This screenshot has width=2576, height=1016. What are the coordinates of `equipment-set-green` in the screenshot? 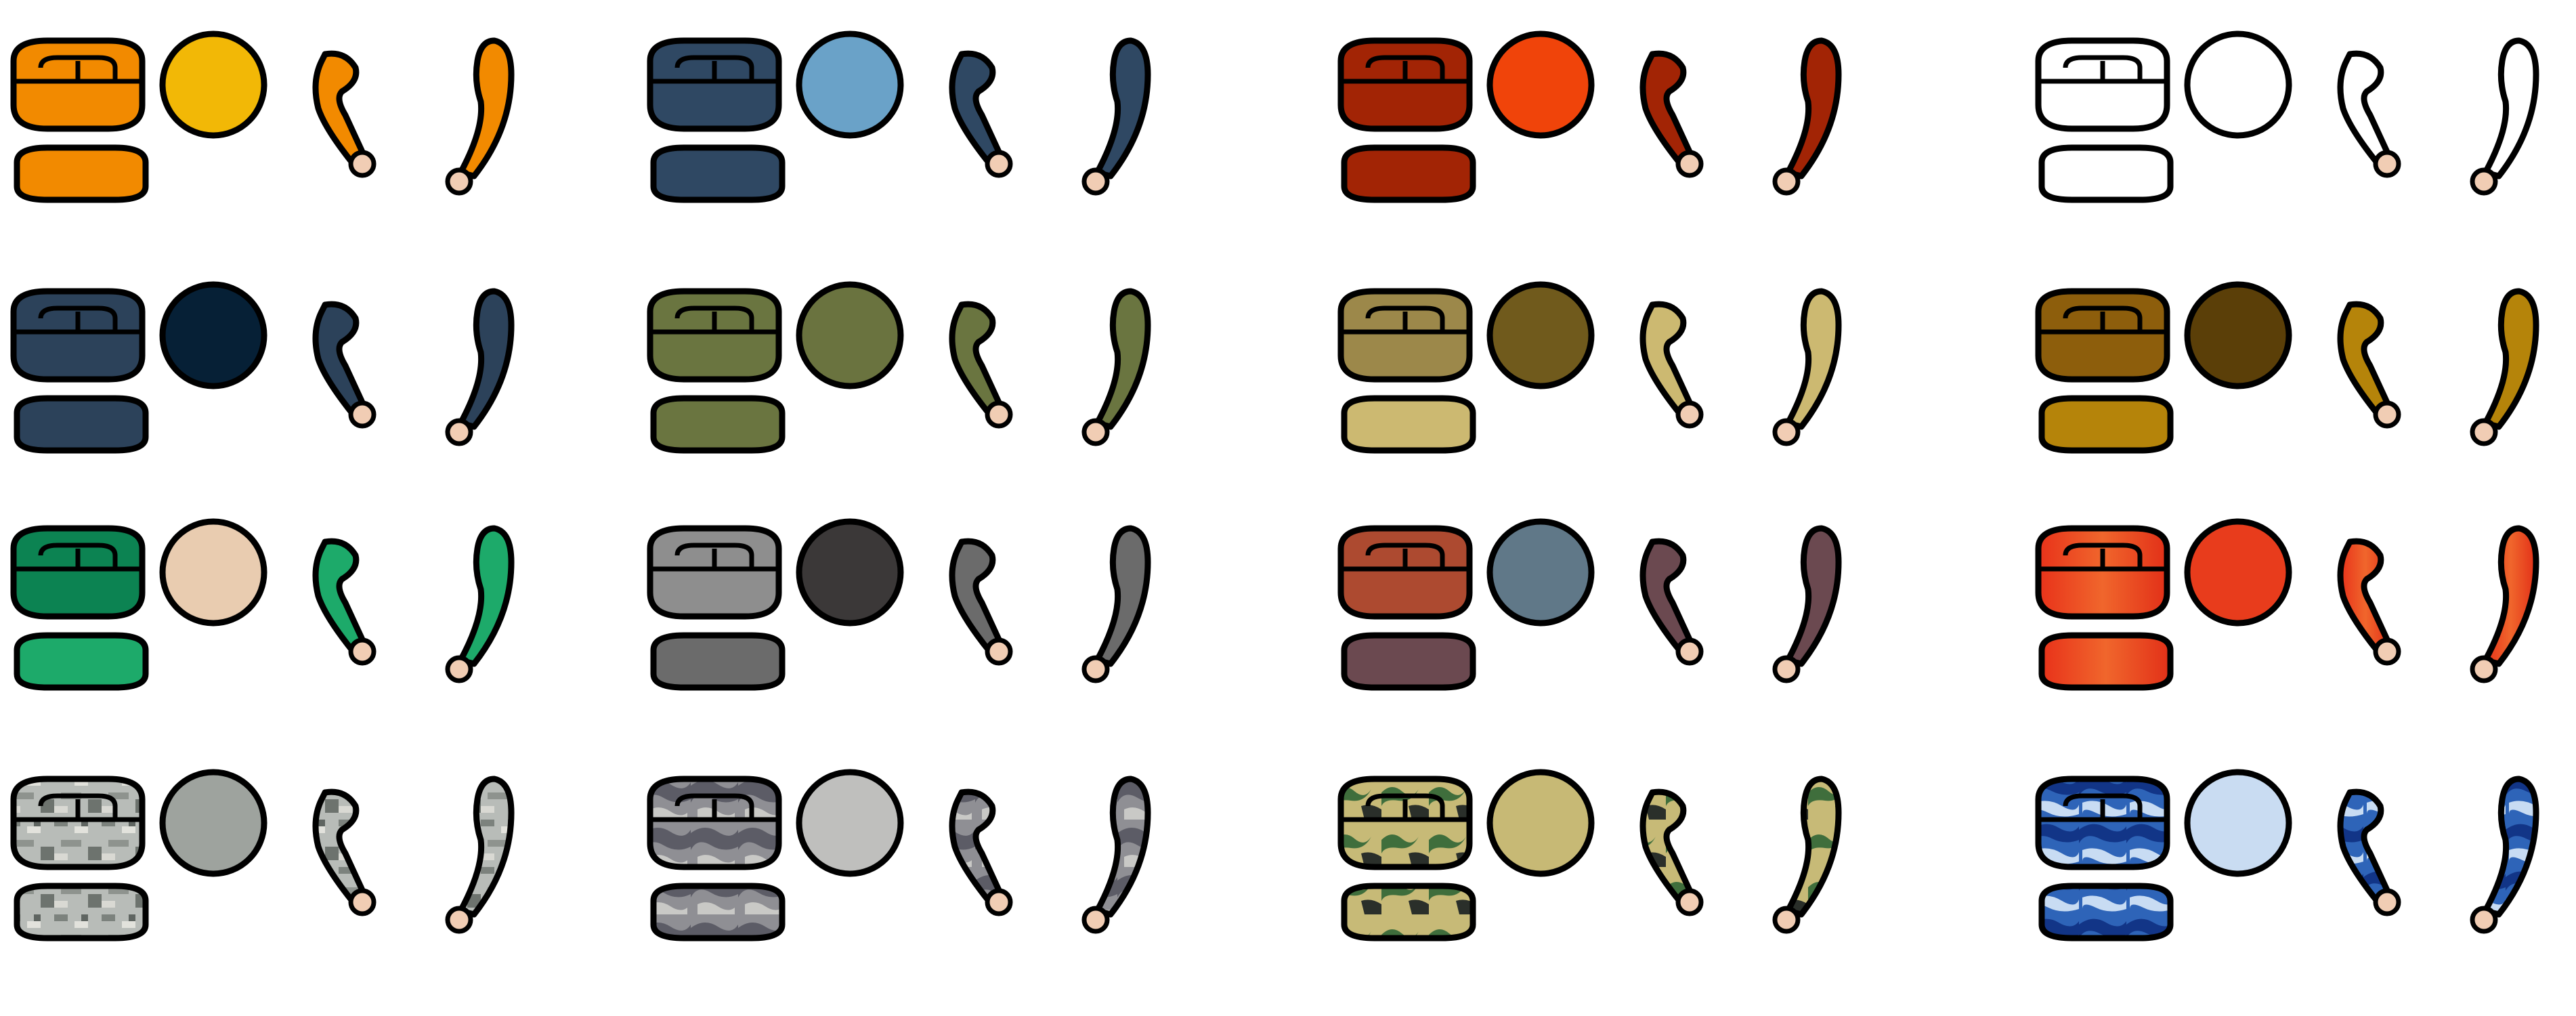 It's located at (278, 621).